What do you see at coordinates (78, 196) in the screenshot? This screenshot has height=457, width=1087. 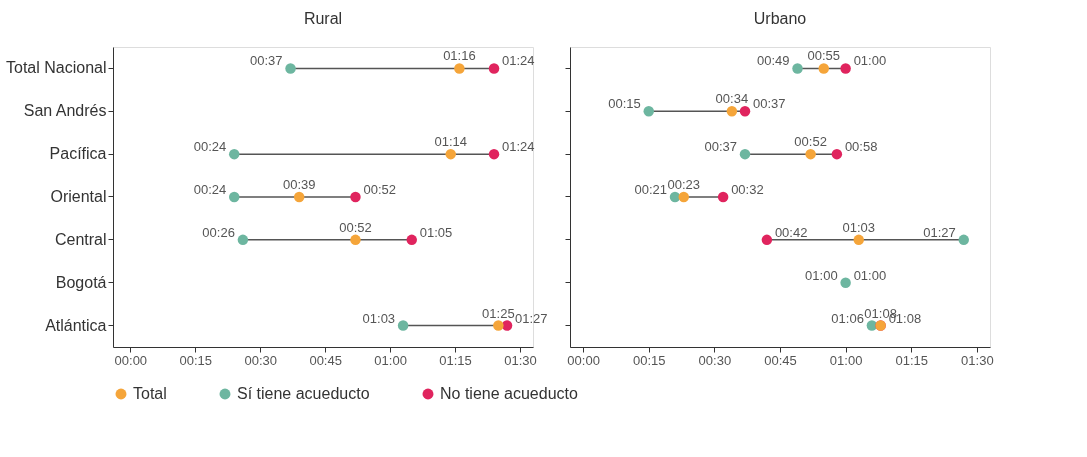 I see `y-tick-label: Oriental` at bounding box center [78, 196].